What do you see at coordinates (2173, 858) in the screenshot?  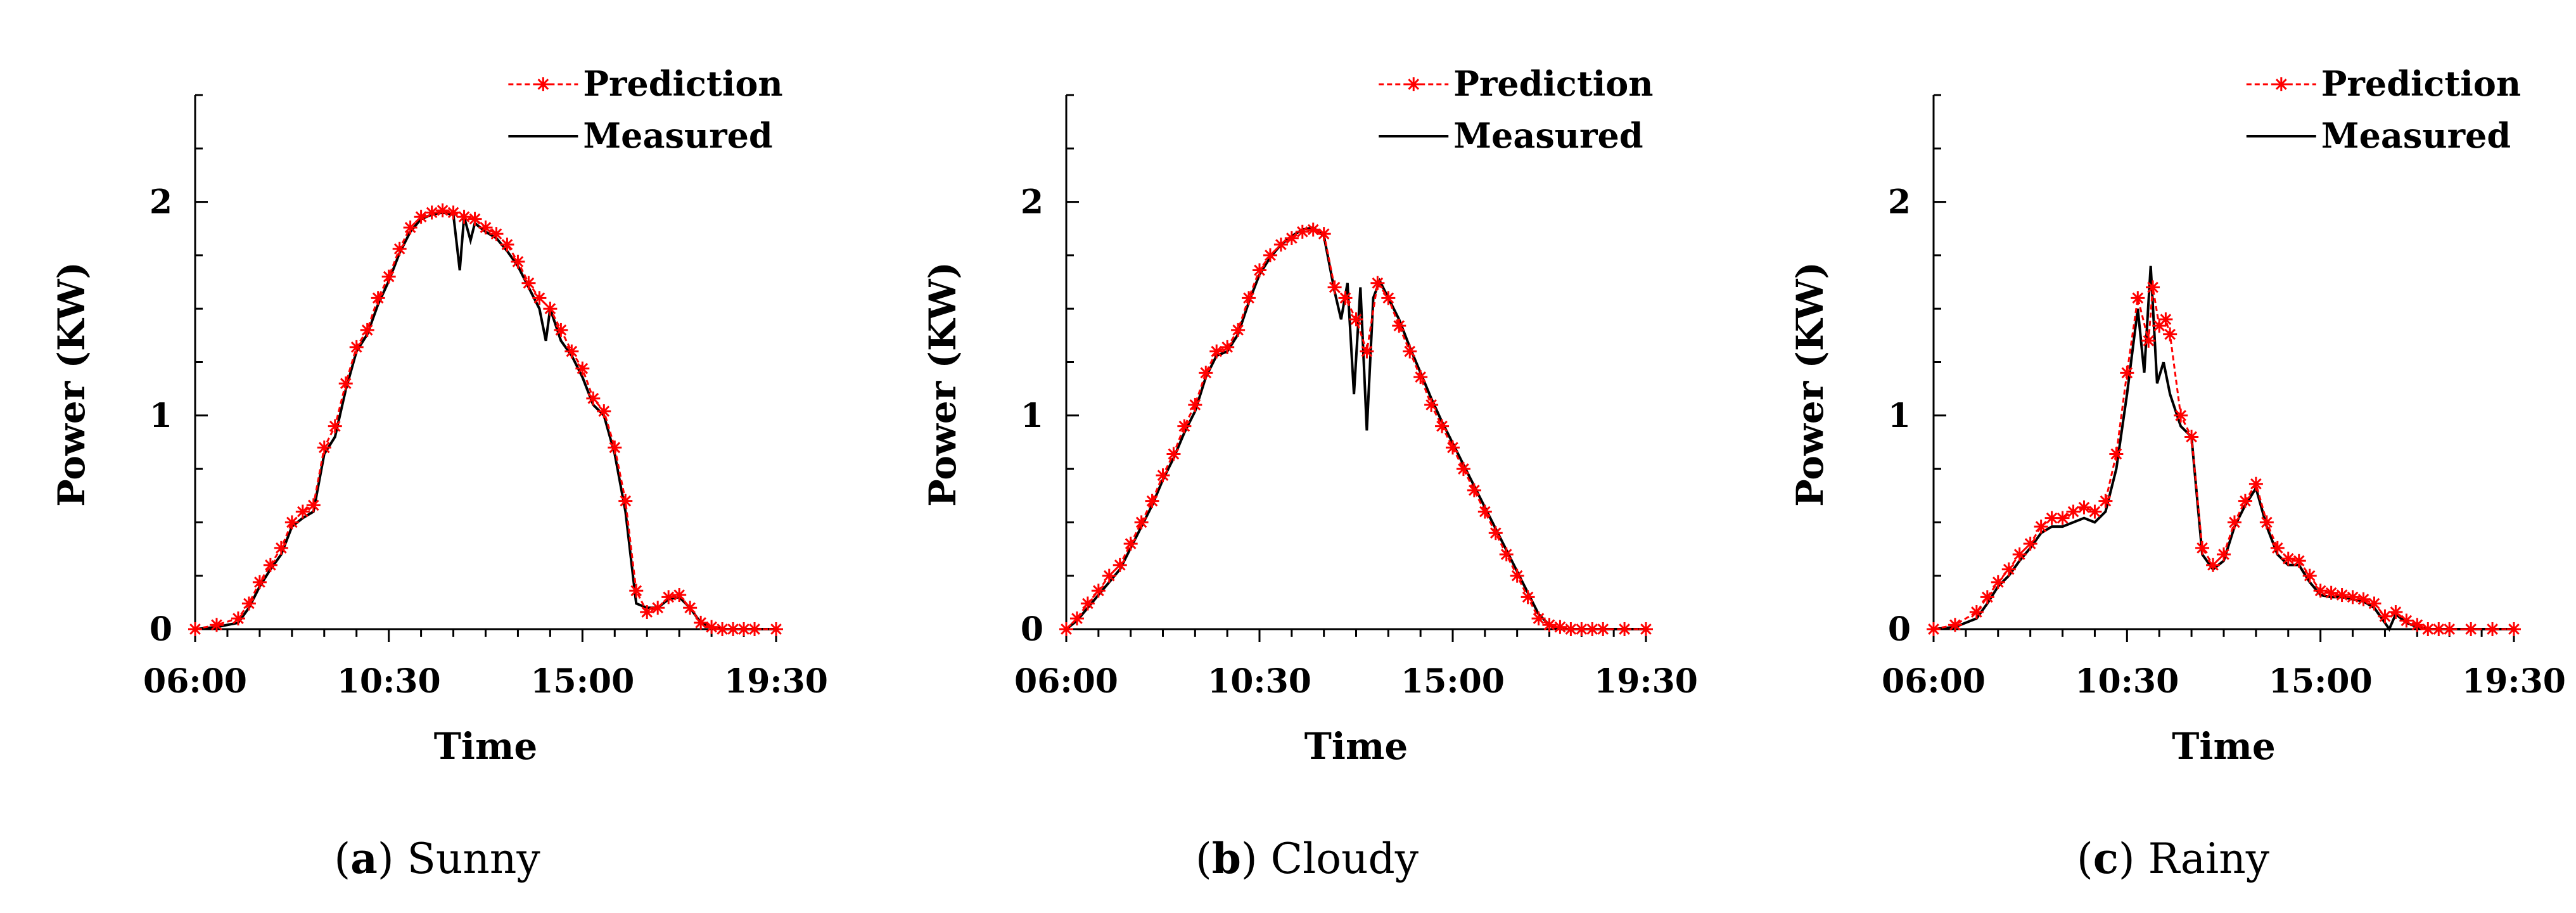 I see `panel-caption: (c) Rainy` at bounding box center [2173, 858].